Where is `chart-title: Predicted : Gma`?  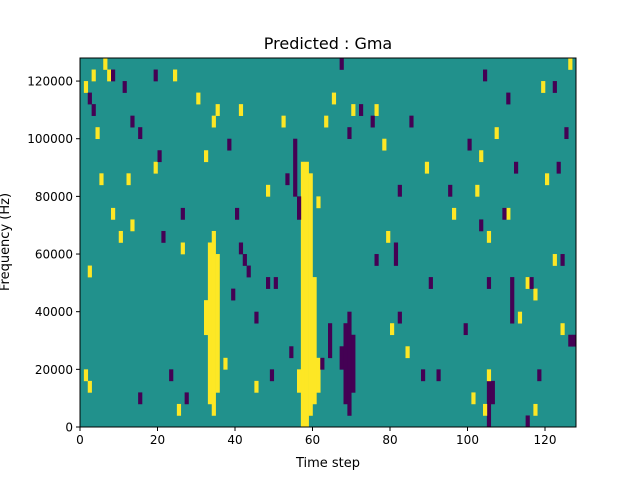
chart-title: Predicted : Gma is located at coordinates (328, 43).